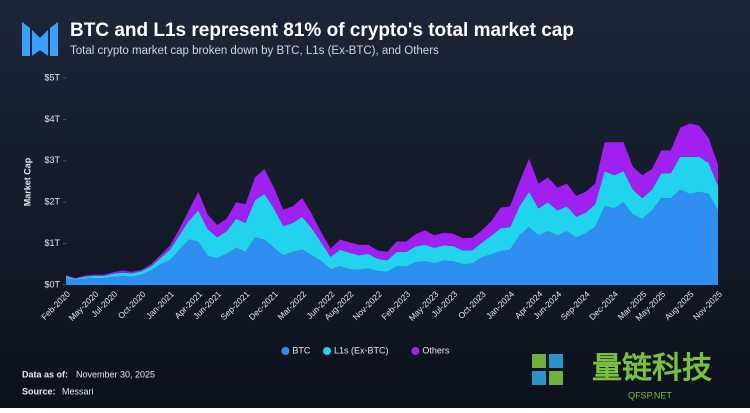 The image size is (750, 413). Describe the element at coordinates (650, 395) in the screenshot. I see `watermark-site: QFSP.NET` at that location.